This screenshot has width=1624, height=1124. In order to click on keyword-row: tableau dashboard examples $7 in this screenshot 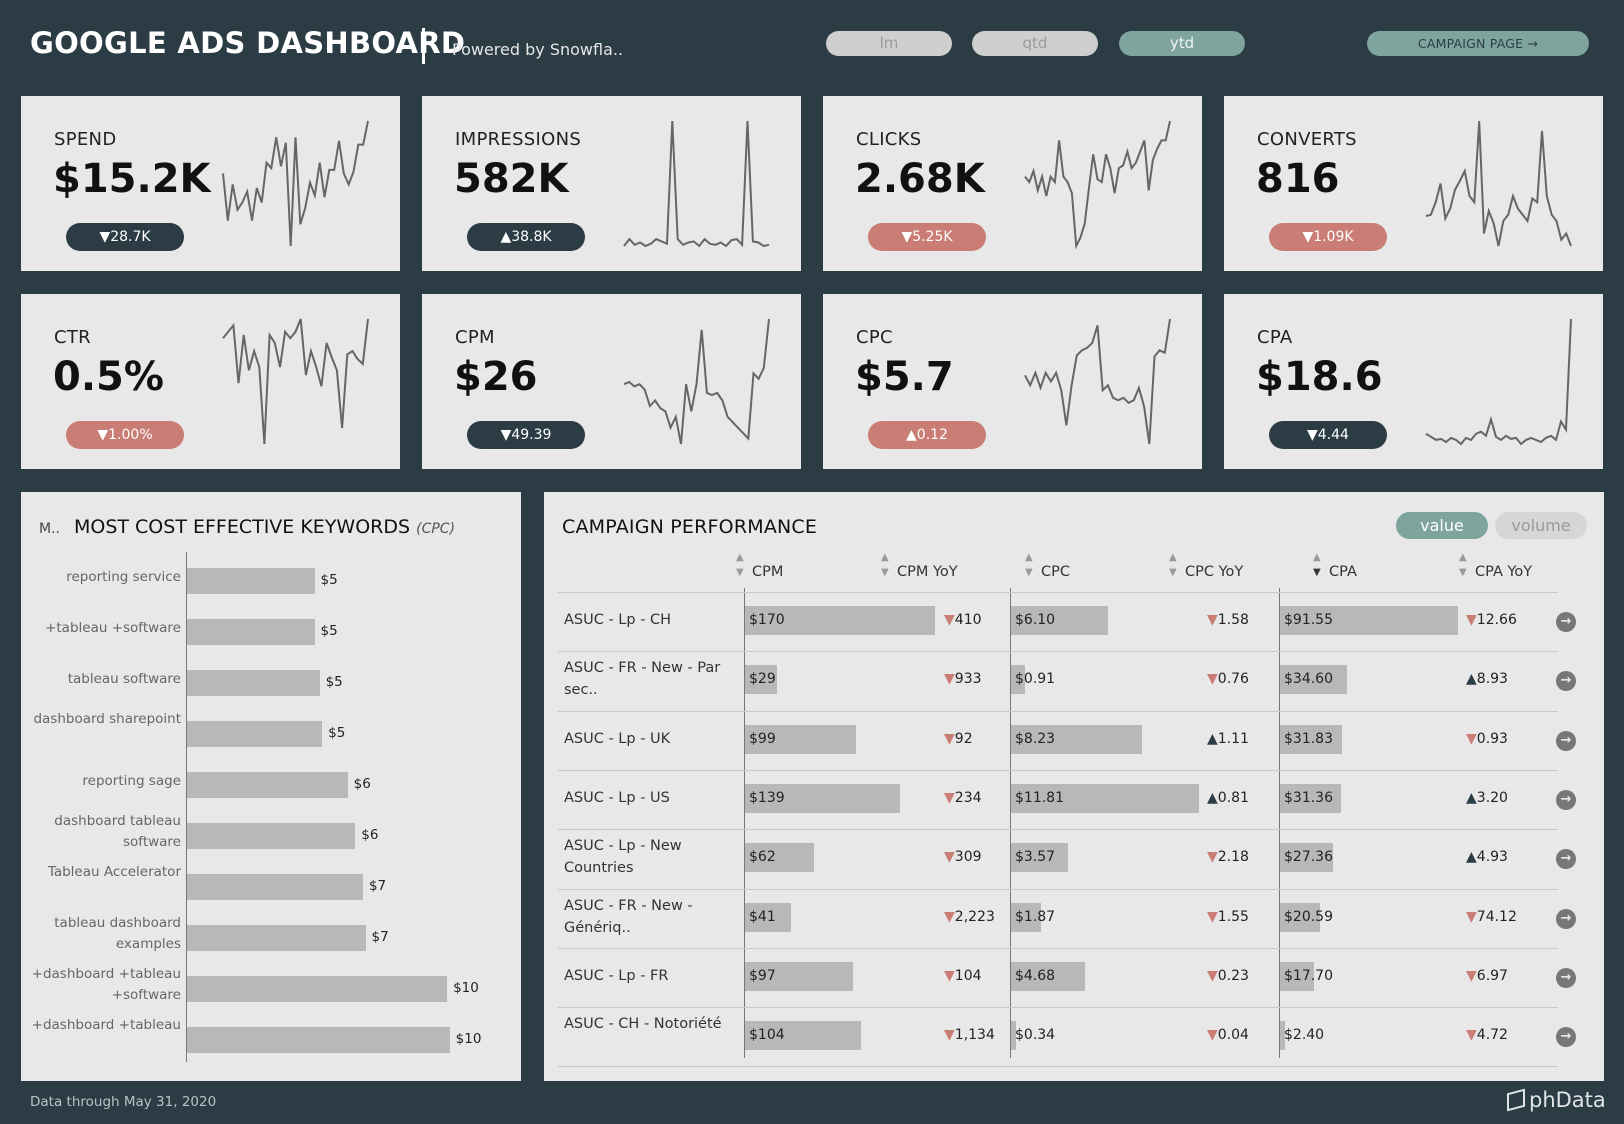, I will do `click(271, 938)`.